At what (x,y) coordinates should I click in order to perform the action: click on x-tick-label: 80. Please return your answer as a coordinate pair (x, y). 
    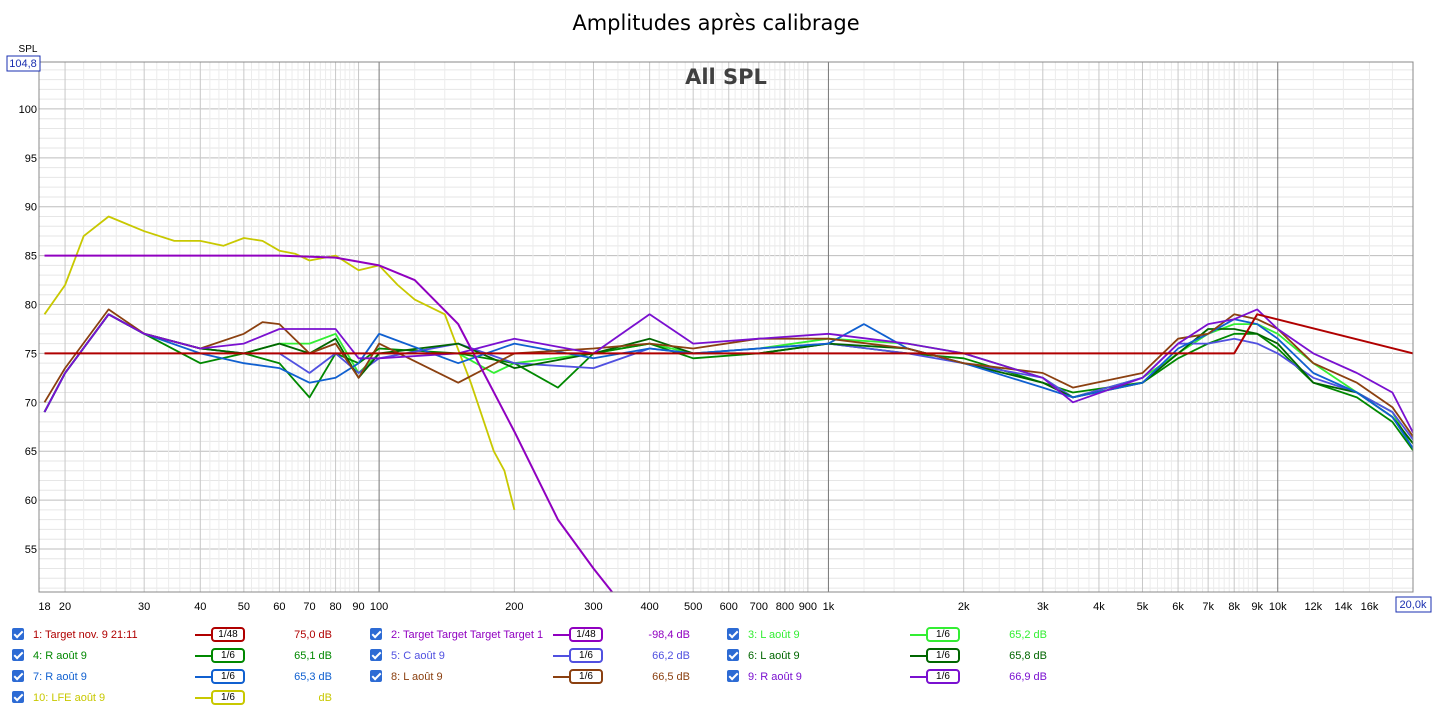
    Looking at the image, I should click on (335, 607).